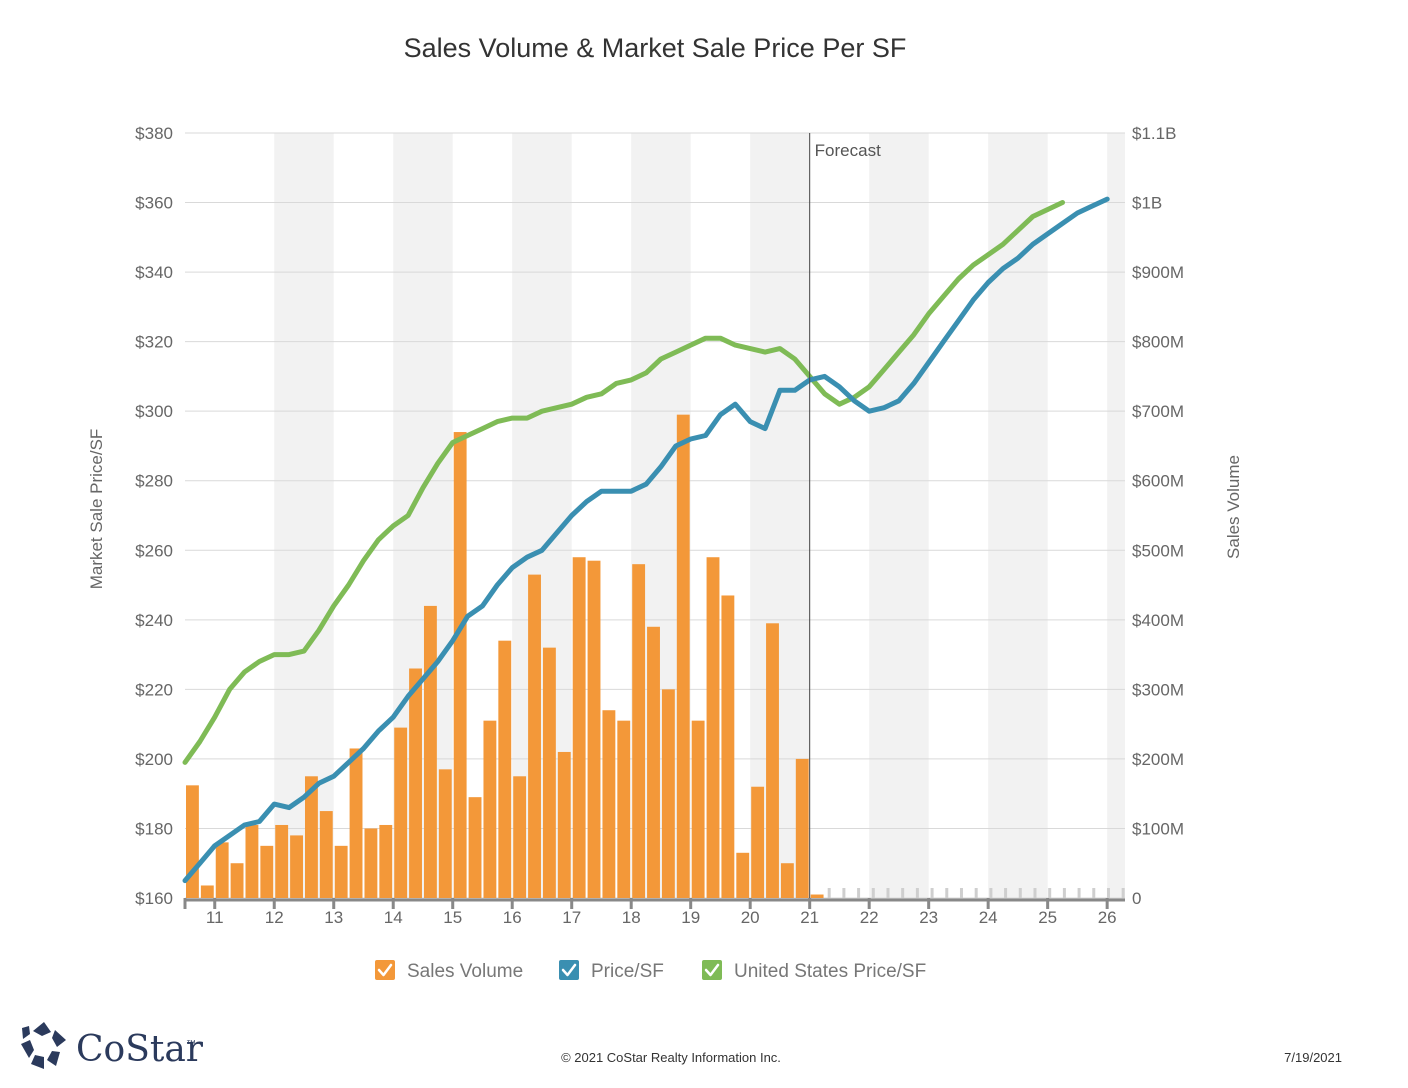 The width and height of the screenshot is (1408, 1088). Describe the element at coordinates (43, 1045) in the screenshot. I see `costar-star-icon` at that location.